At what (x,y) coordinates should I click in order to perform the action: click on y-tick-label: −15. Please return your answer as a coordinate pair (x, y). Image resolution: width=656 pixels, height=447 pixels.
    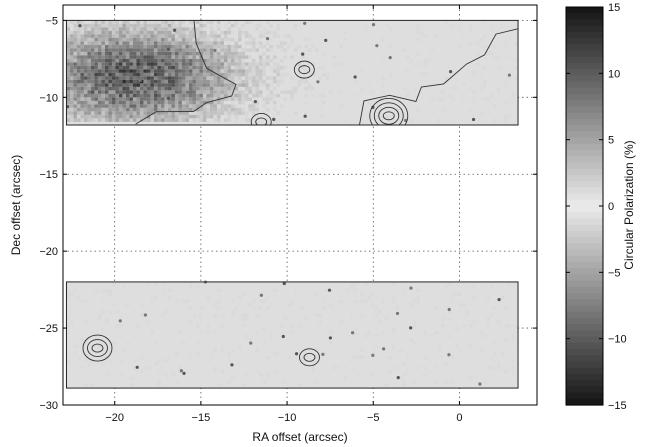
    Looking at the image, I should click on (48, 175).